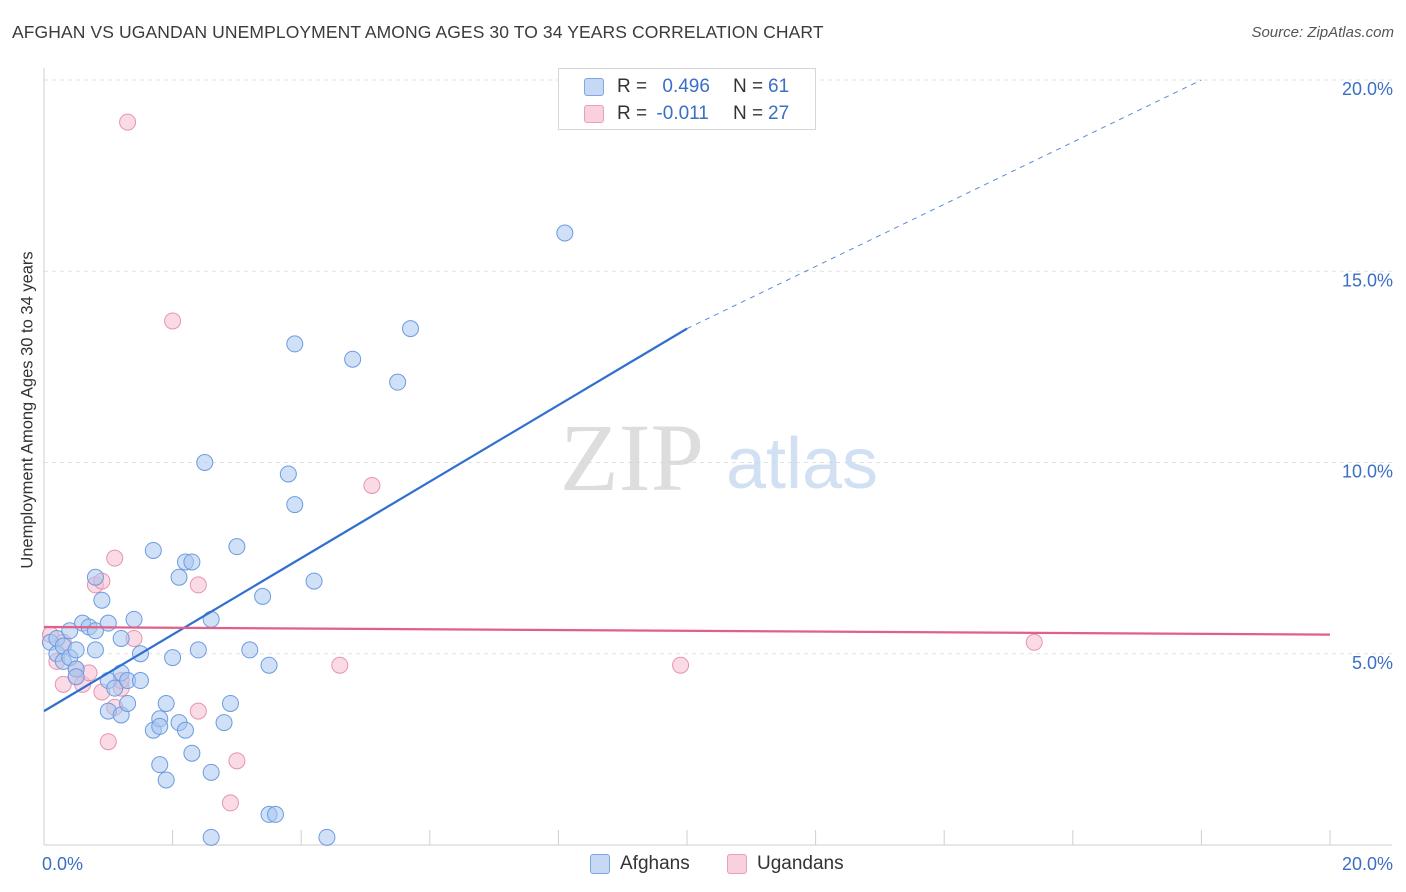  I want to click on legend-r-value-ugandans: -0.011, so click(682, 113).